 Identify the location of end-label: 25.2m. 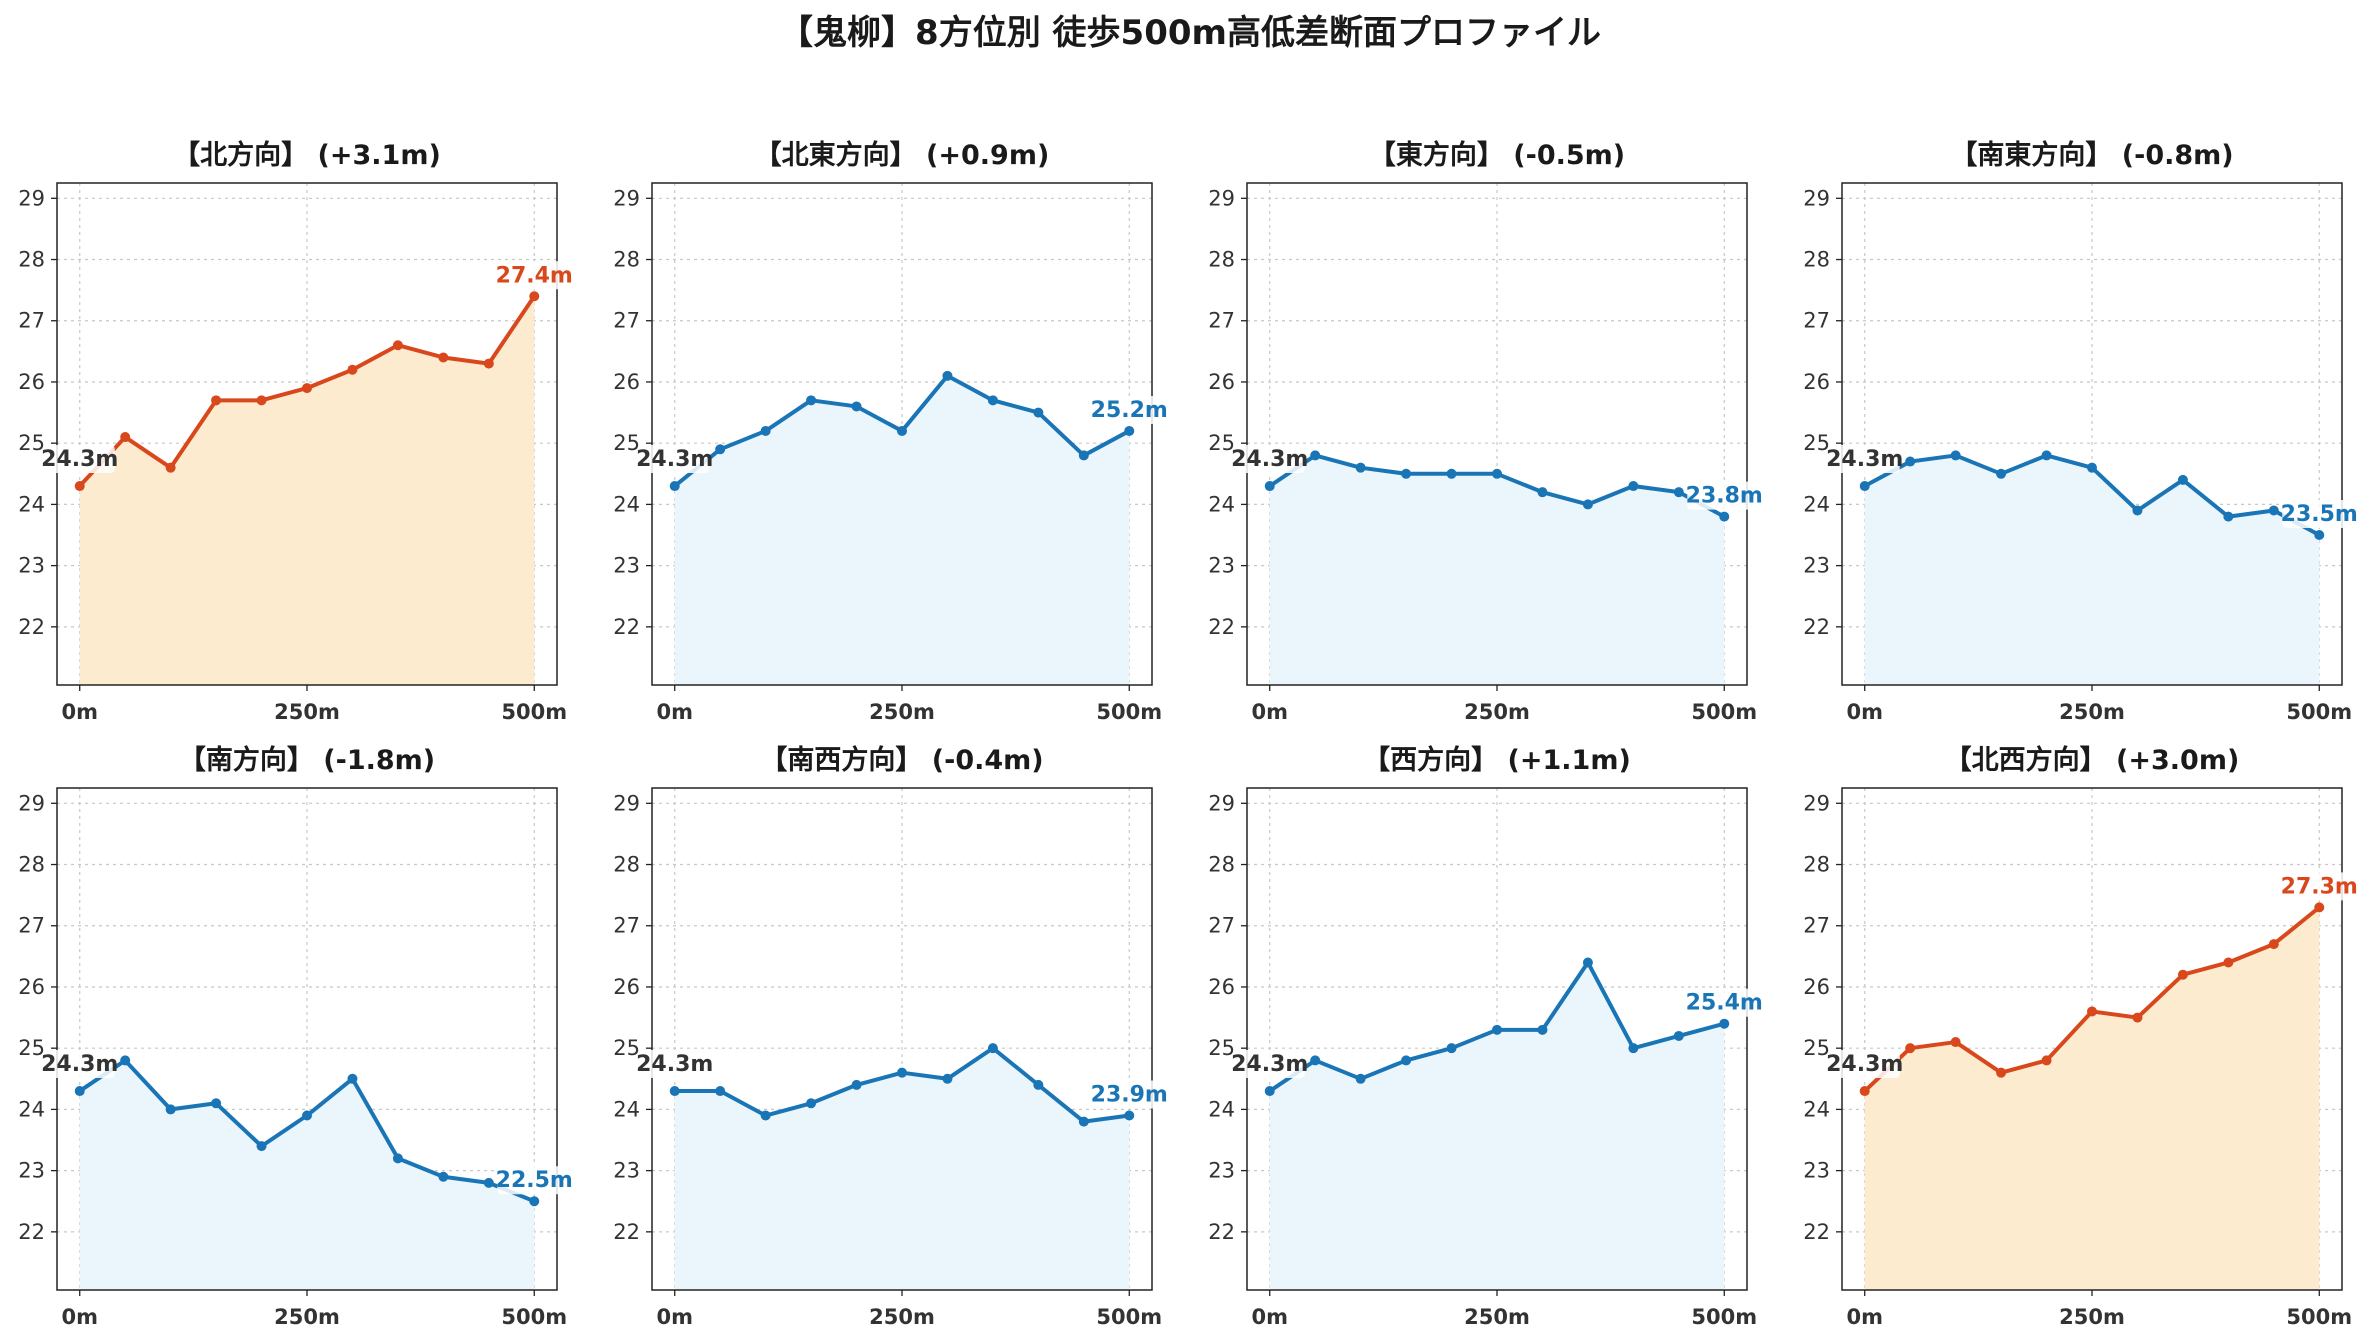
(1129, 410).